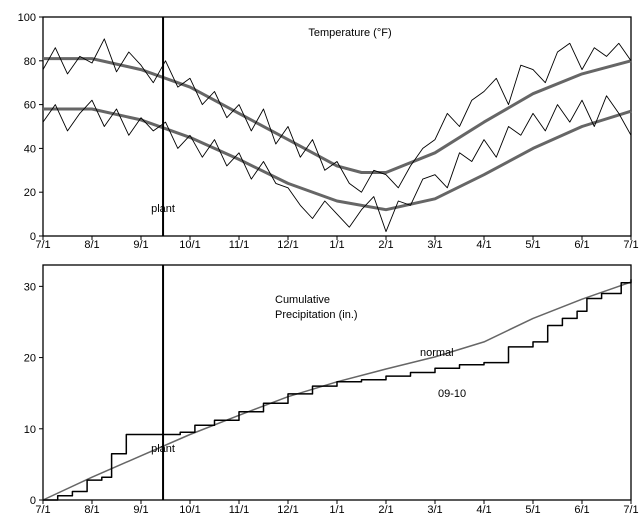  What do you see at coordinates (452, 394) in the screenshot?
I see `series-label: 09-10` at bounding box center [452, 394].